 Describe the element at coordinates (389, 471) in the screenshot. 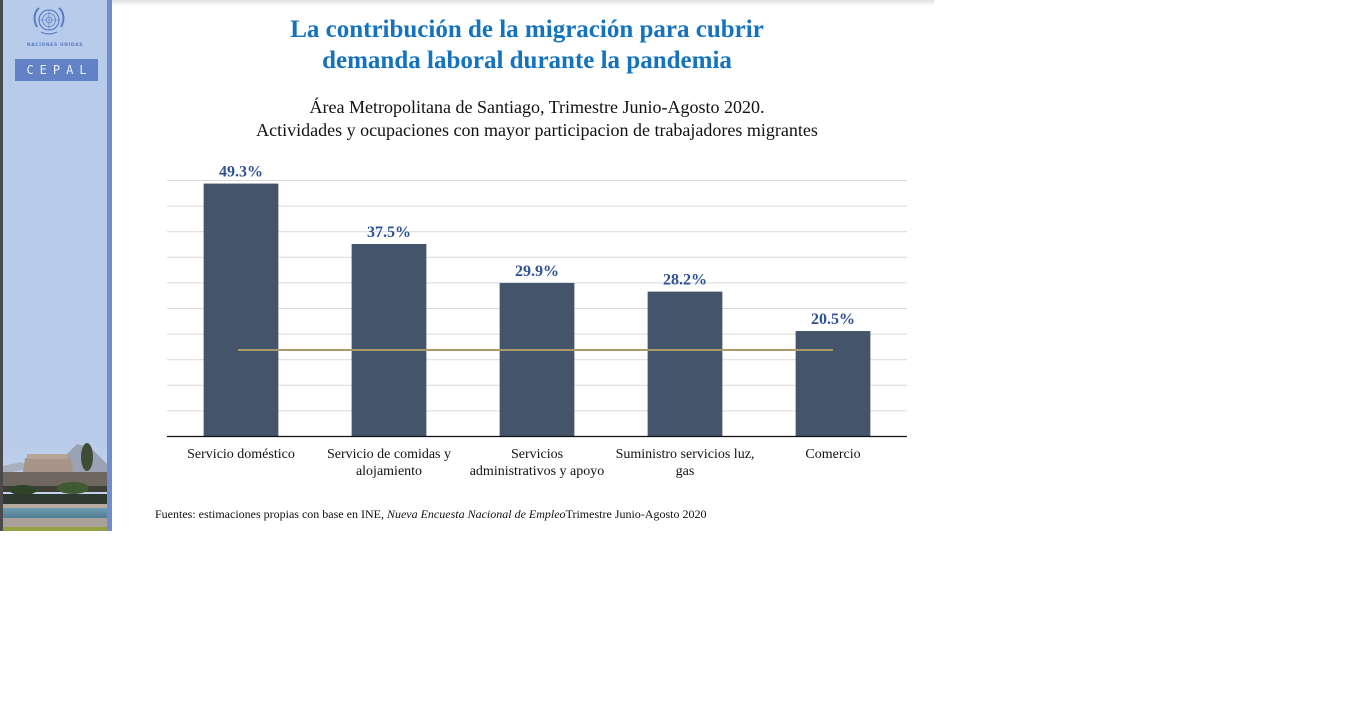

I see `category-label: alojamiento` at that location.